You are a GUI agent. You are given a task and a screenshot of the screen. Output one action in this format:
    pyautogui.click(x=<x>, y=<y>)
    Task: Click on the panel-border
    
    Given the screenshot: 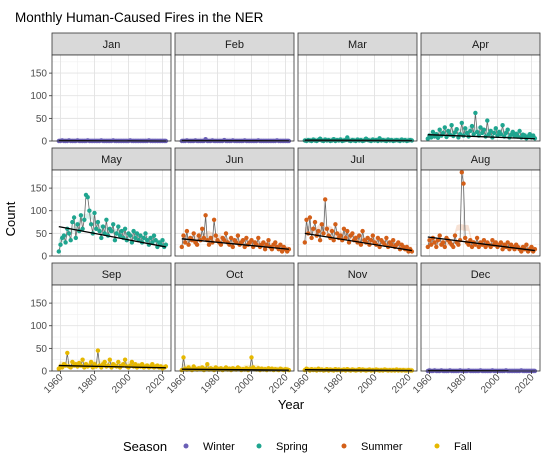 What is the action you would take?
    pyautogui.click(x=357, y=98)
    